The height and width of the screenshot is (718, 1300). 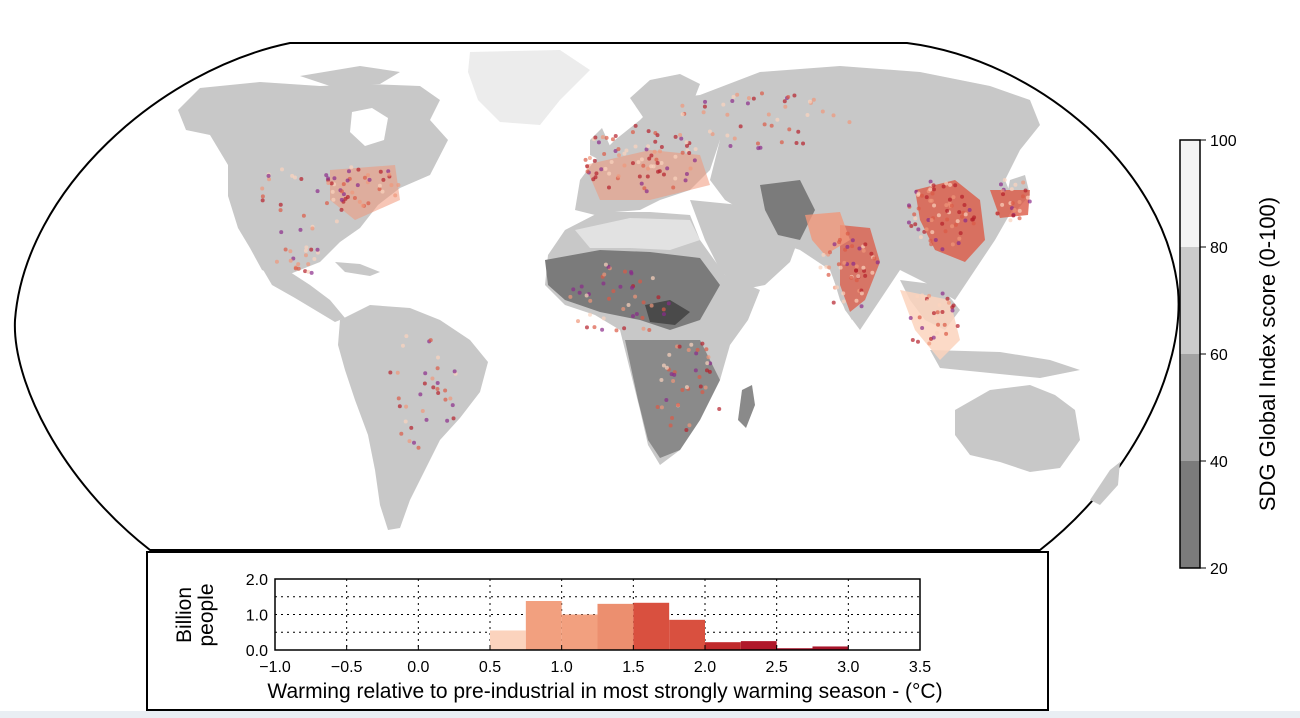 What do you see at coordinates (1219, 462) in the screenshot?
I see `colorbar-tick-label-40: 40` at bounding box center [1219, 462].